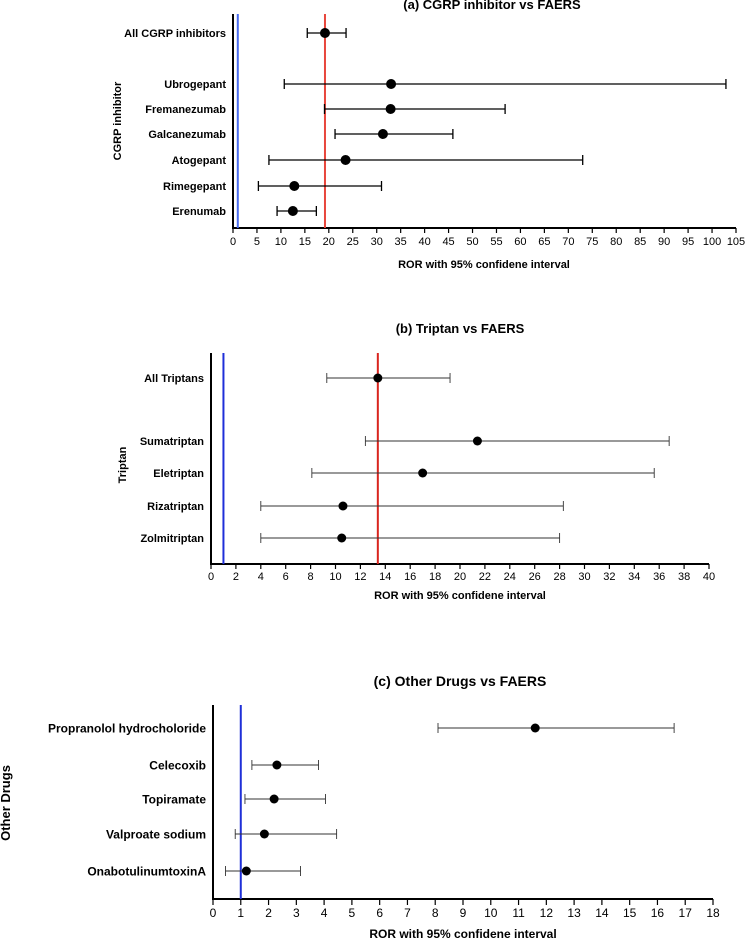 The width and height of the screenshot is (749, 944). I want to click on x-tick-label: 75, so click(592, 242).